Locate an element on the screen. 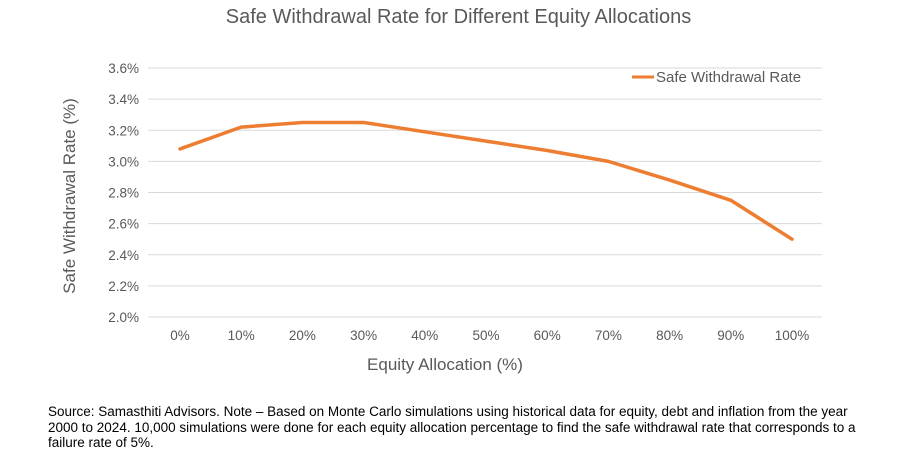 The width and height of the screenshot is (917, 469). legend: Safe Withdrawal Rate is located at coordinates (716, 77).